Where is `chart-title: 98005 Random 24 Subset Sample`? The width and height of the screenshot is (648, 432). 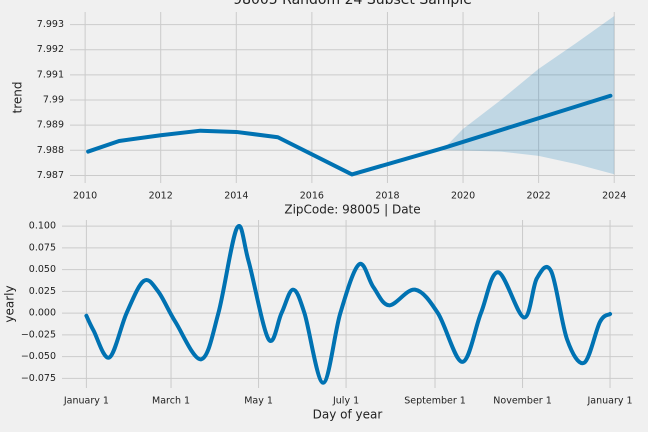
chart-title: 98005 Random 24 Subset Sample is located at coordinates (352, 4).